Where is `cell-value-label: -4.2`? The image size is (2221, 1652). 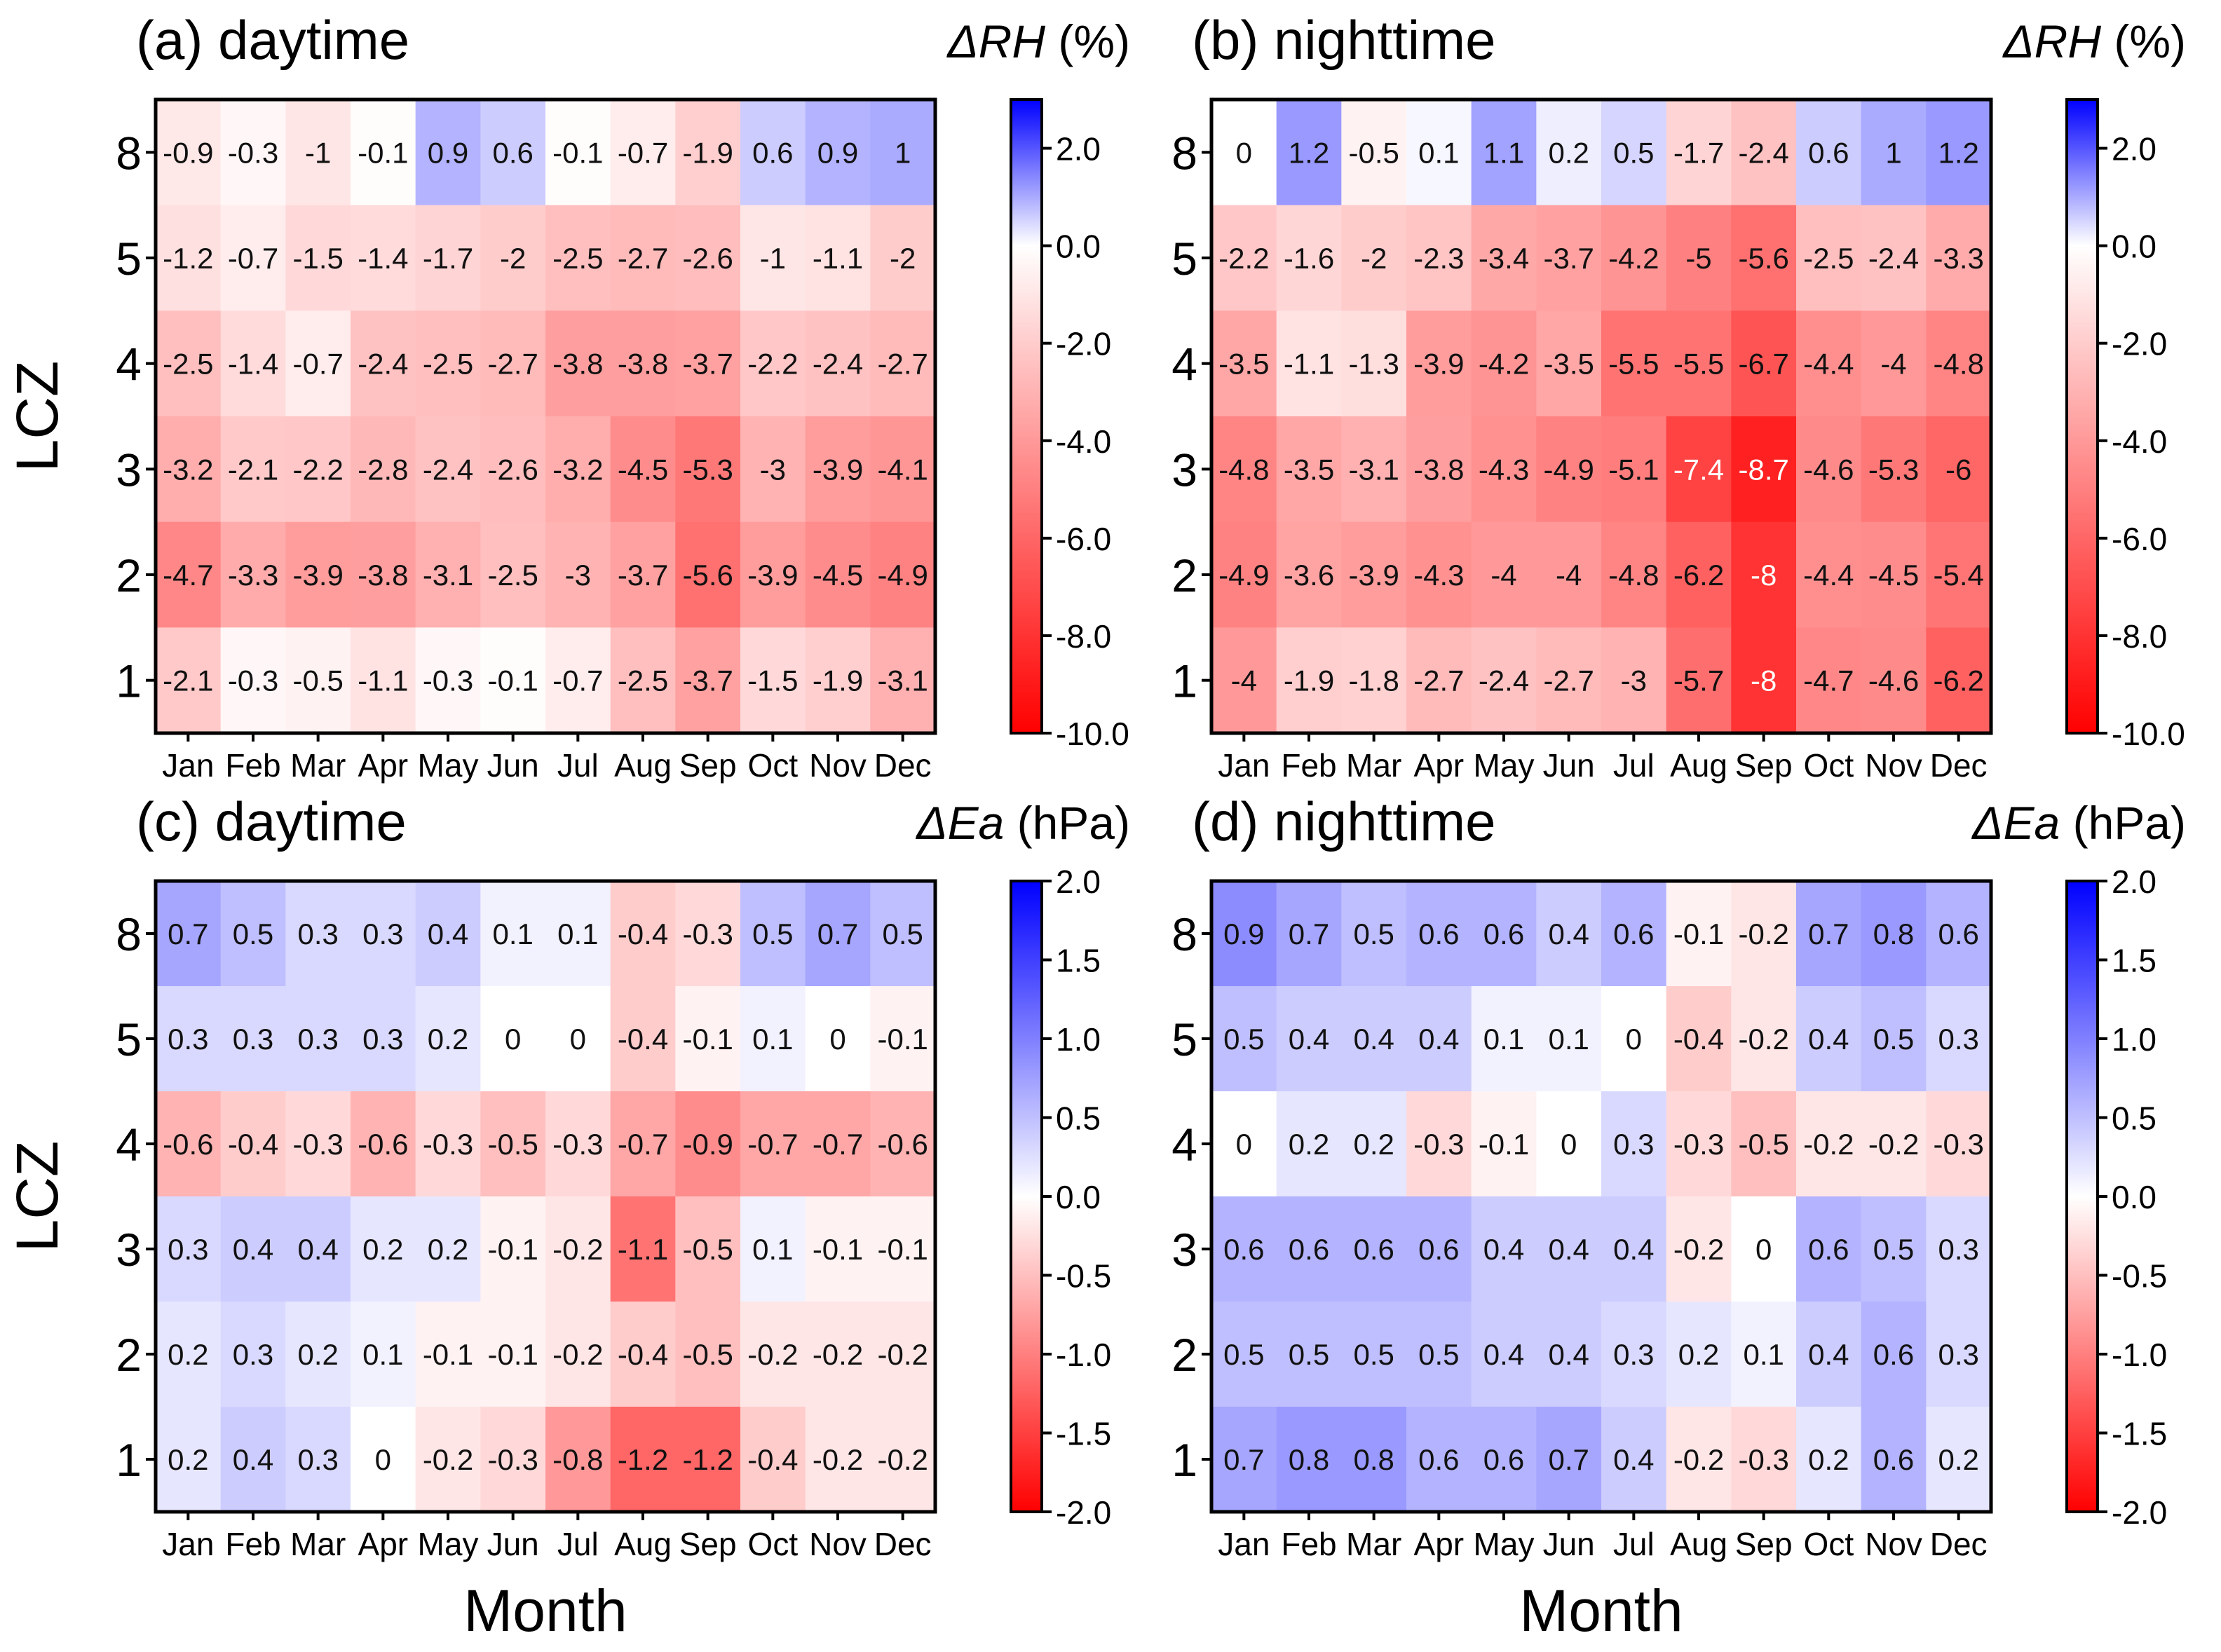
cell-value-label: -4.2 is located at coordinates (1504, 365).